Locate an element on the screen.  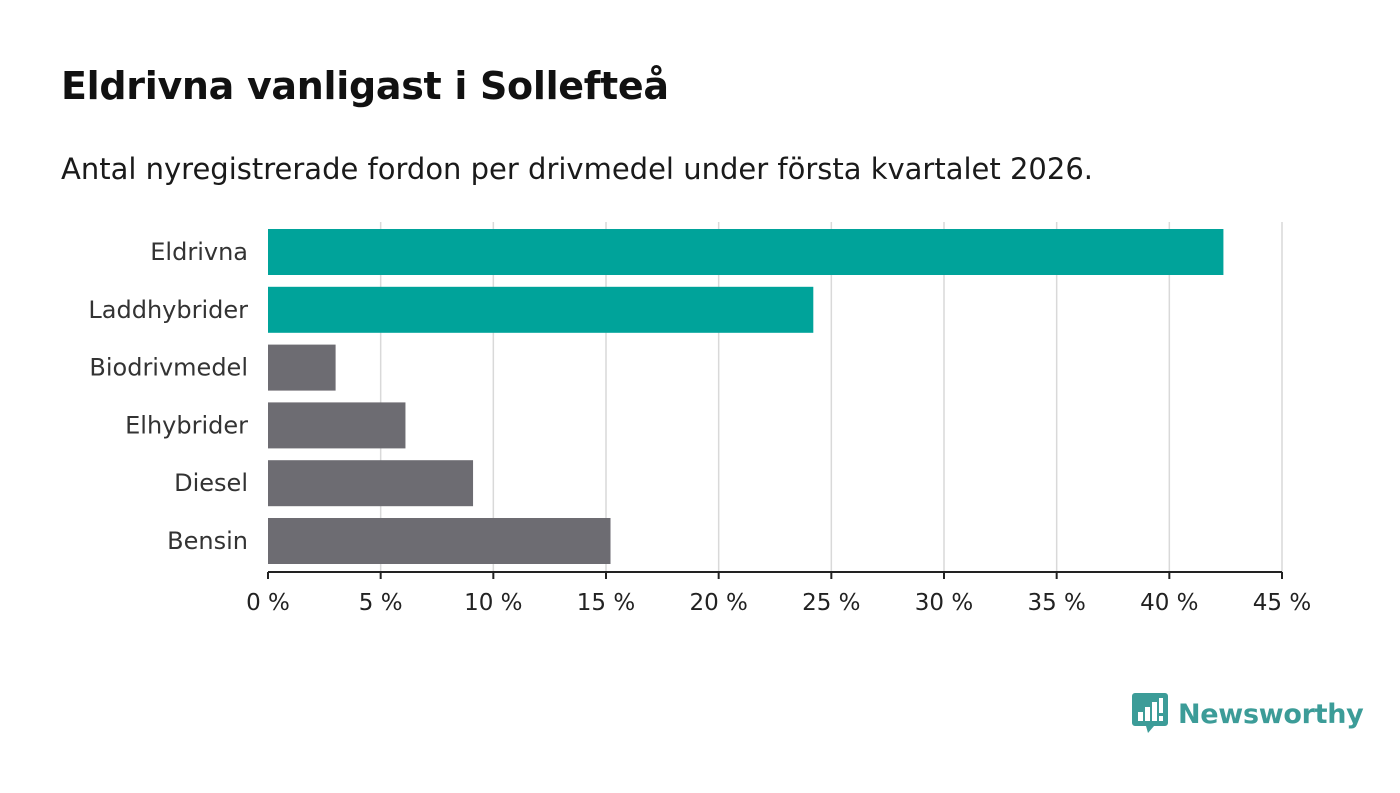
category-label: Eldrivna is located at coordinates (199, 252).